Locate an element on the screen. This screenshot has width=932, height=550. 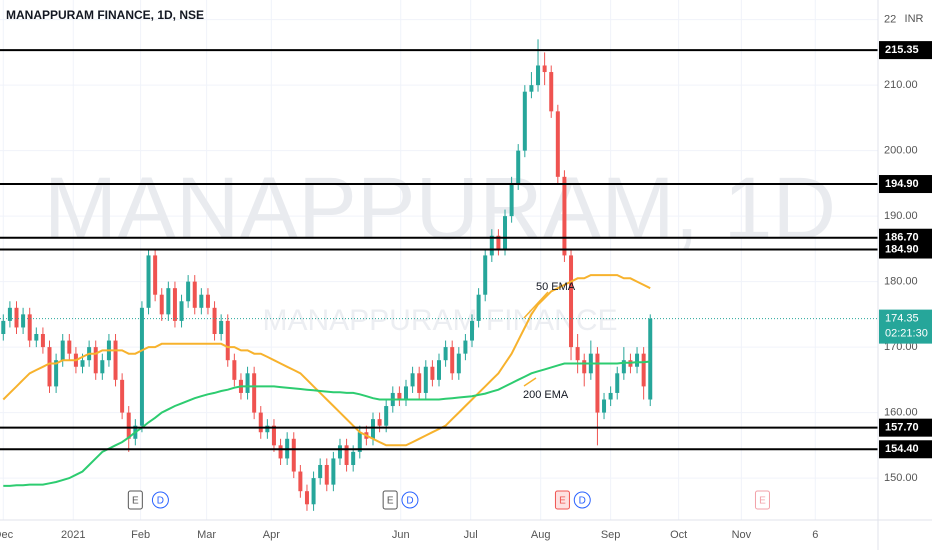
x-tick-label: Jun is located at coordinates (401, 535).